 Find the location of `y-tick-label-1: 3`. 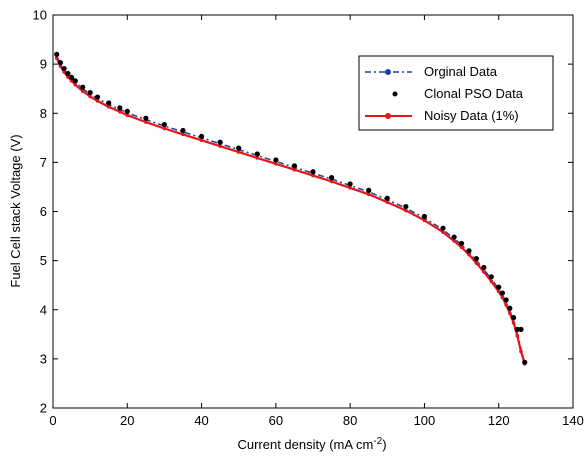

y-tick-label-1: 3 is located at coordinates (43, 358).